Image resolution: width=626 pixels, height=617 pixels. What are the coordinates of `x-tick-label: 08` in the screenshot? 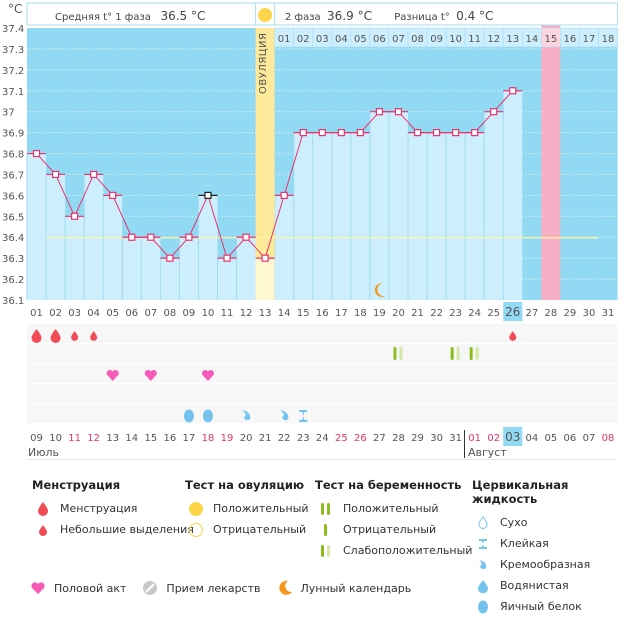 It's located at (170, 313).